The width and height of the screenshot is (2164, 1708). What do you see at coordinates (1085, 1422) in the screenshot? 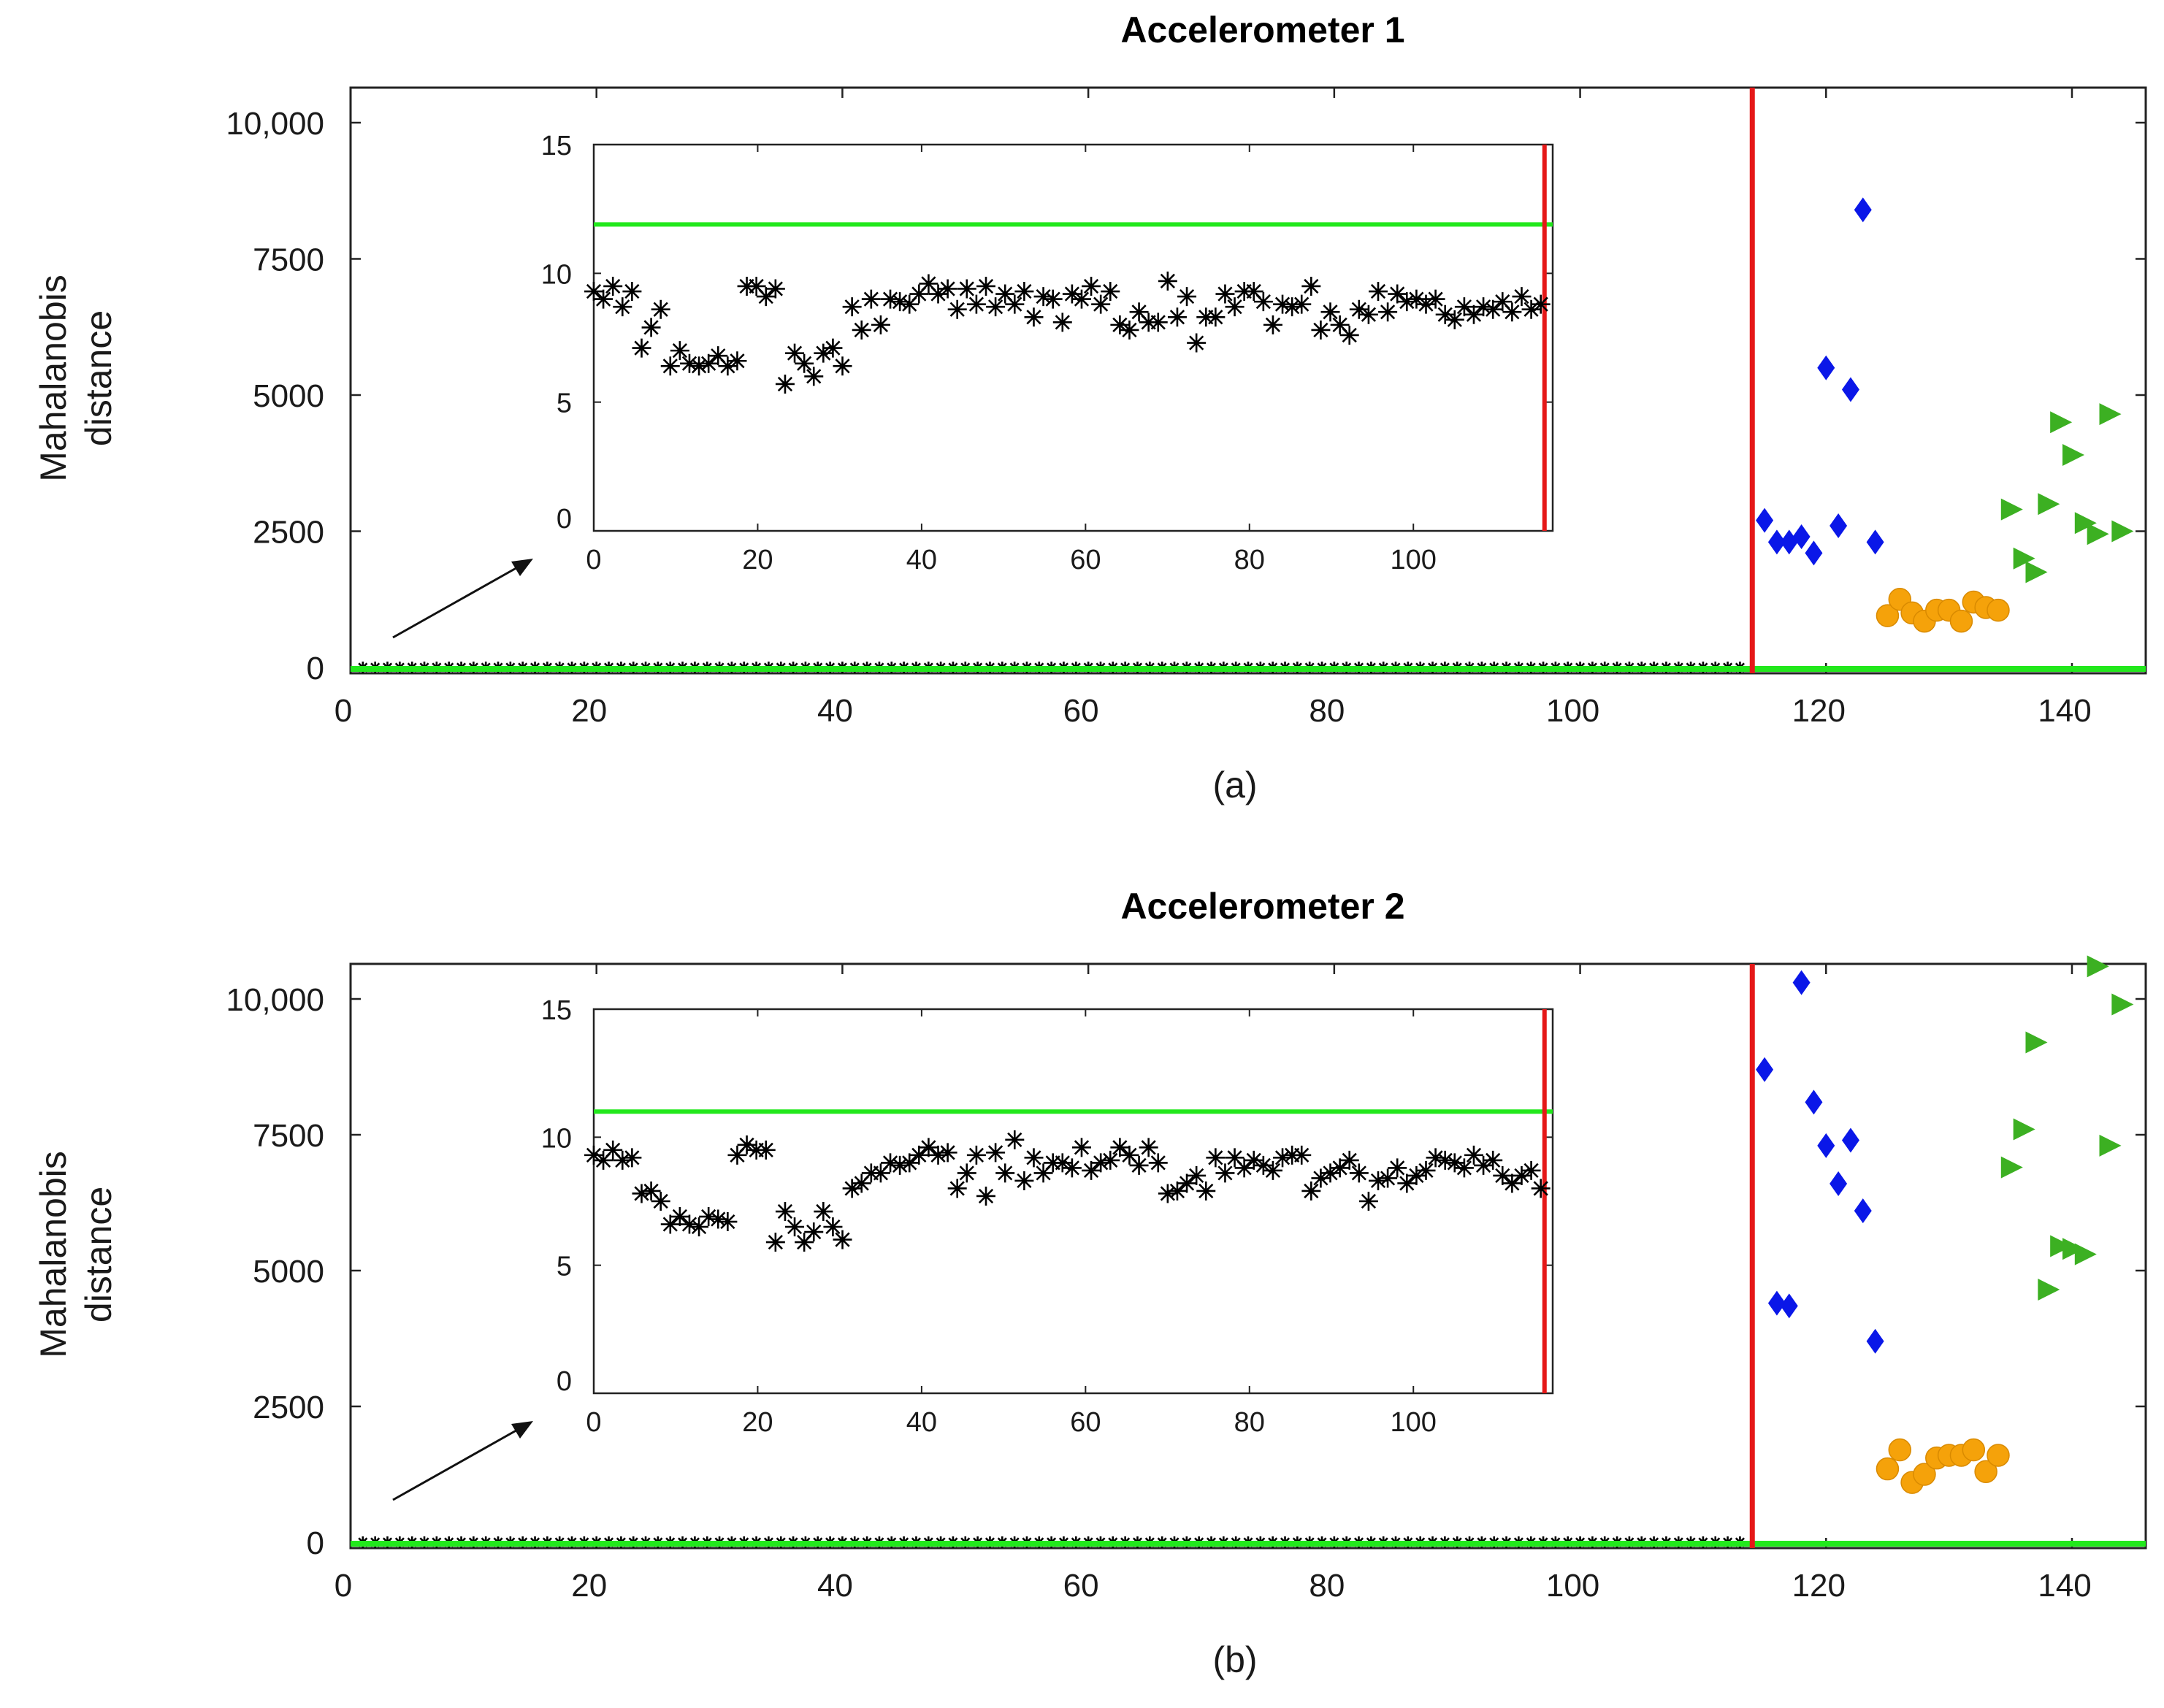
I see `inset-x-tick-label: 60` at bounding box center [1085, 1422].